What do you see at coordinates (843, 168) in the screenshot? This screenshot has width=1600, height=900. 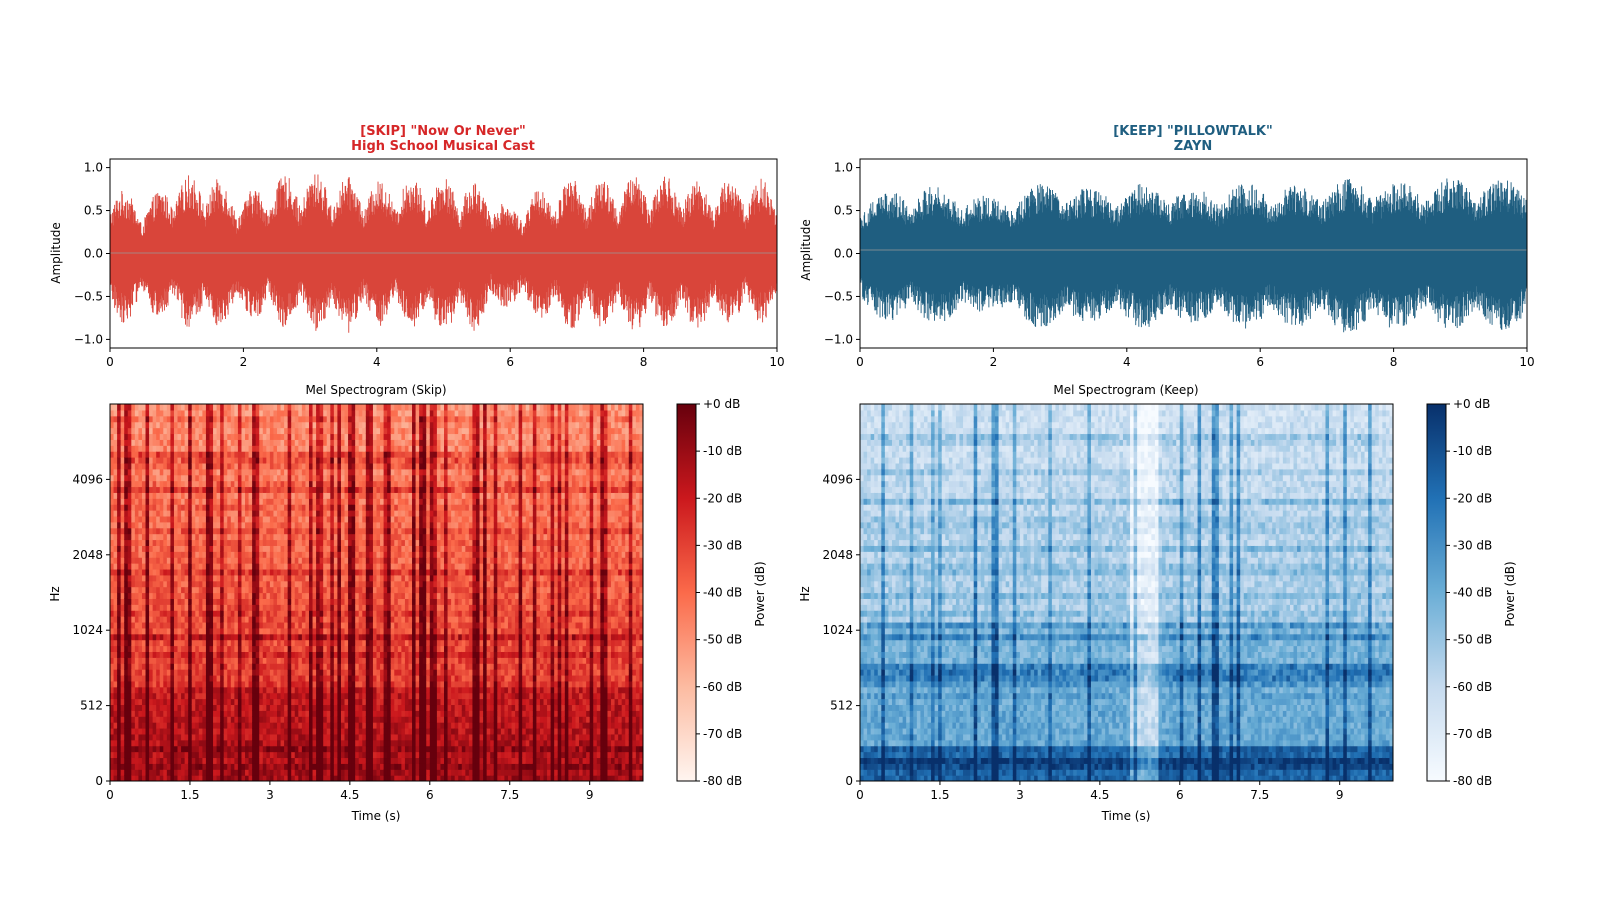 I see `y-tick-label: 1.0` at bounding box center [843, 168].